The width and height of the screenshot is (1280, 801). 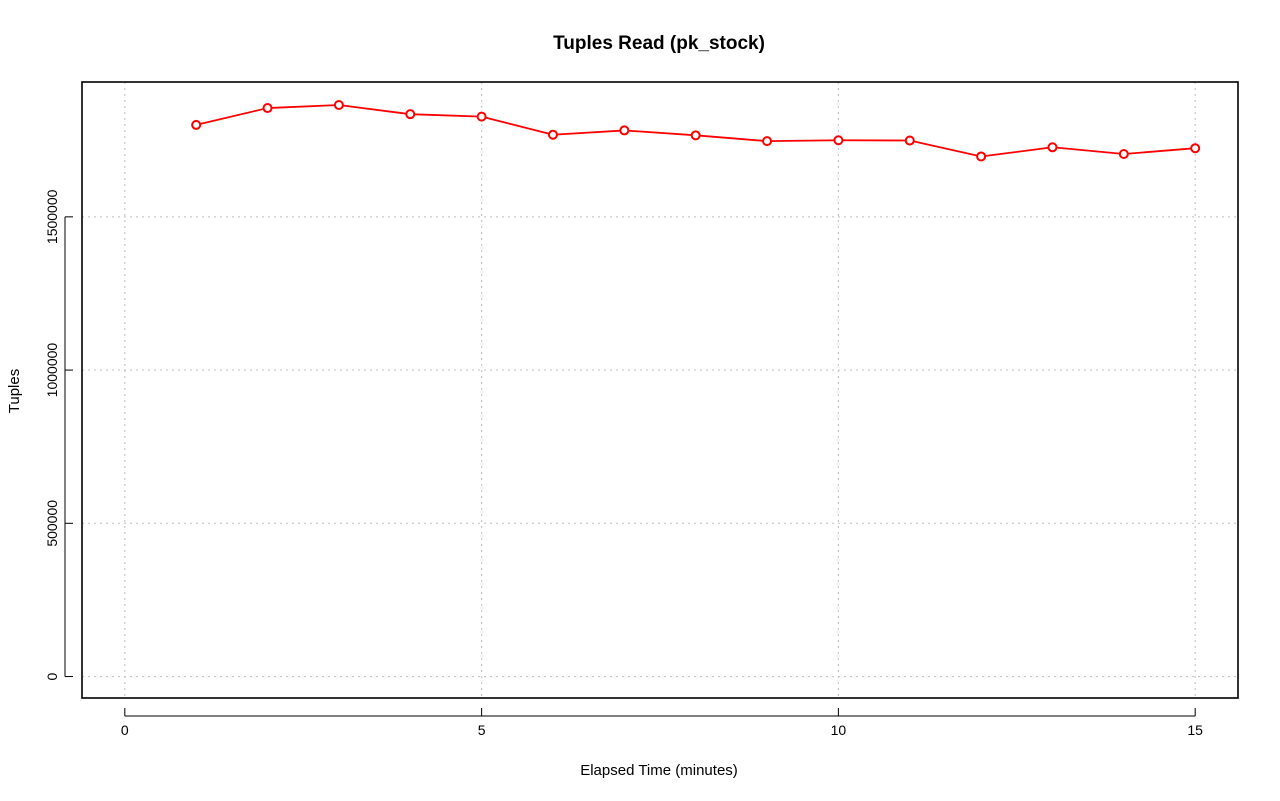 What do you see at coordinates (52, 370) in the screenshot?
I see `y-tick-label-2: 1000000` at bounding box center [52, 370].